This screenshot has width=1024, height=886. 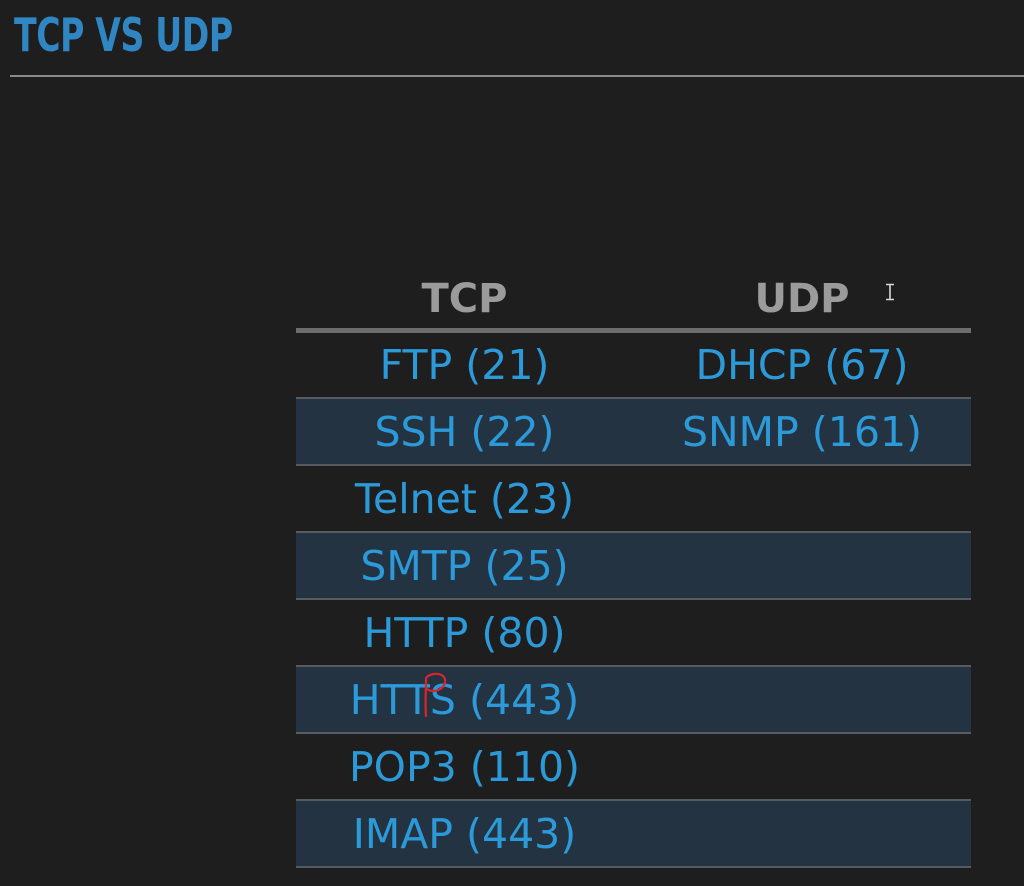 What do you see at coordinates (464, 431) in the screenshot?
I see `tcp-cell: SSH (22)` at bounding box center [464, 431].